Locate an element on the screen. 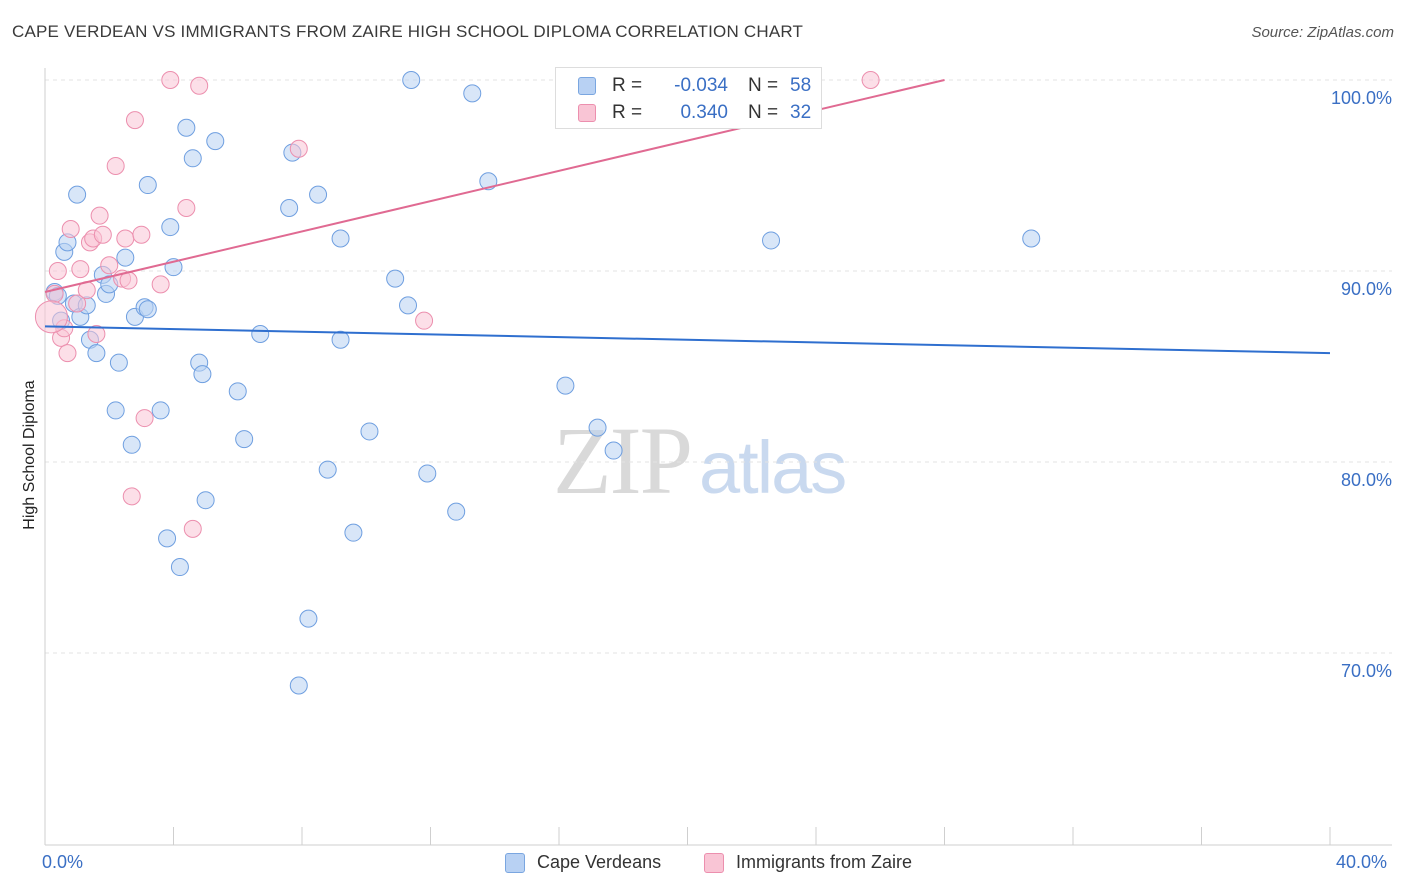 This screenshot has height=892, width=1406. legend-row-zaire: R = 0.340 N = 32 is located at coordinates (694, 113).